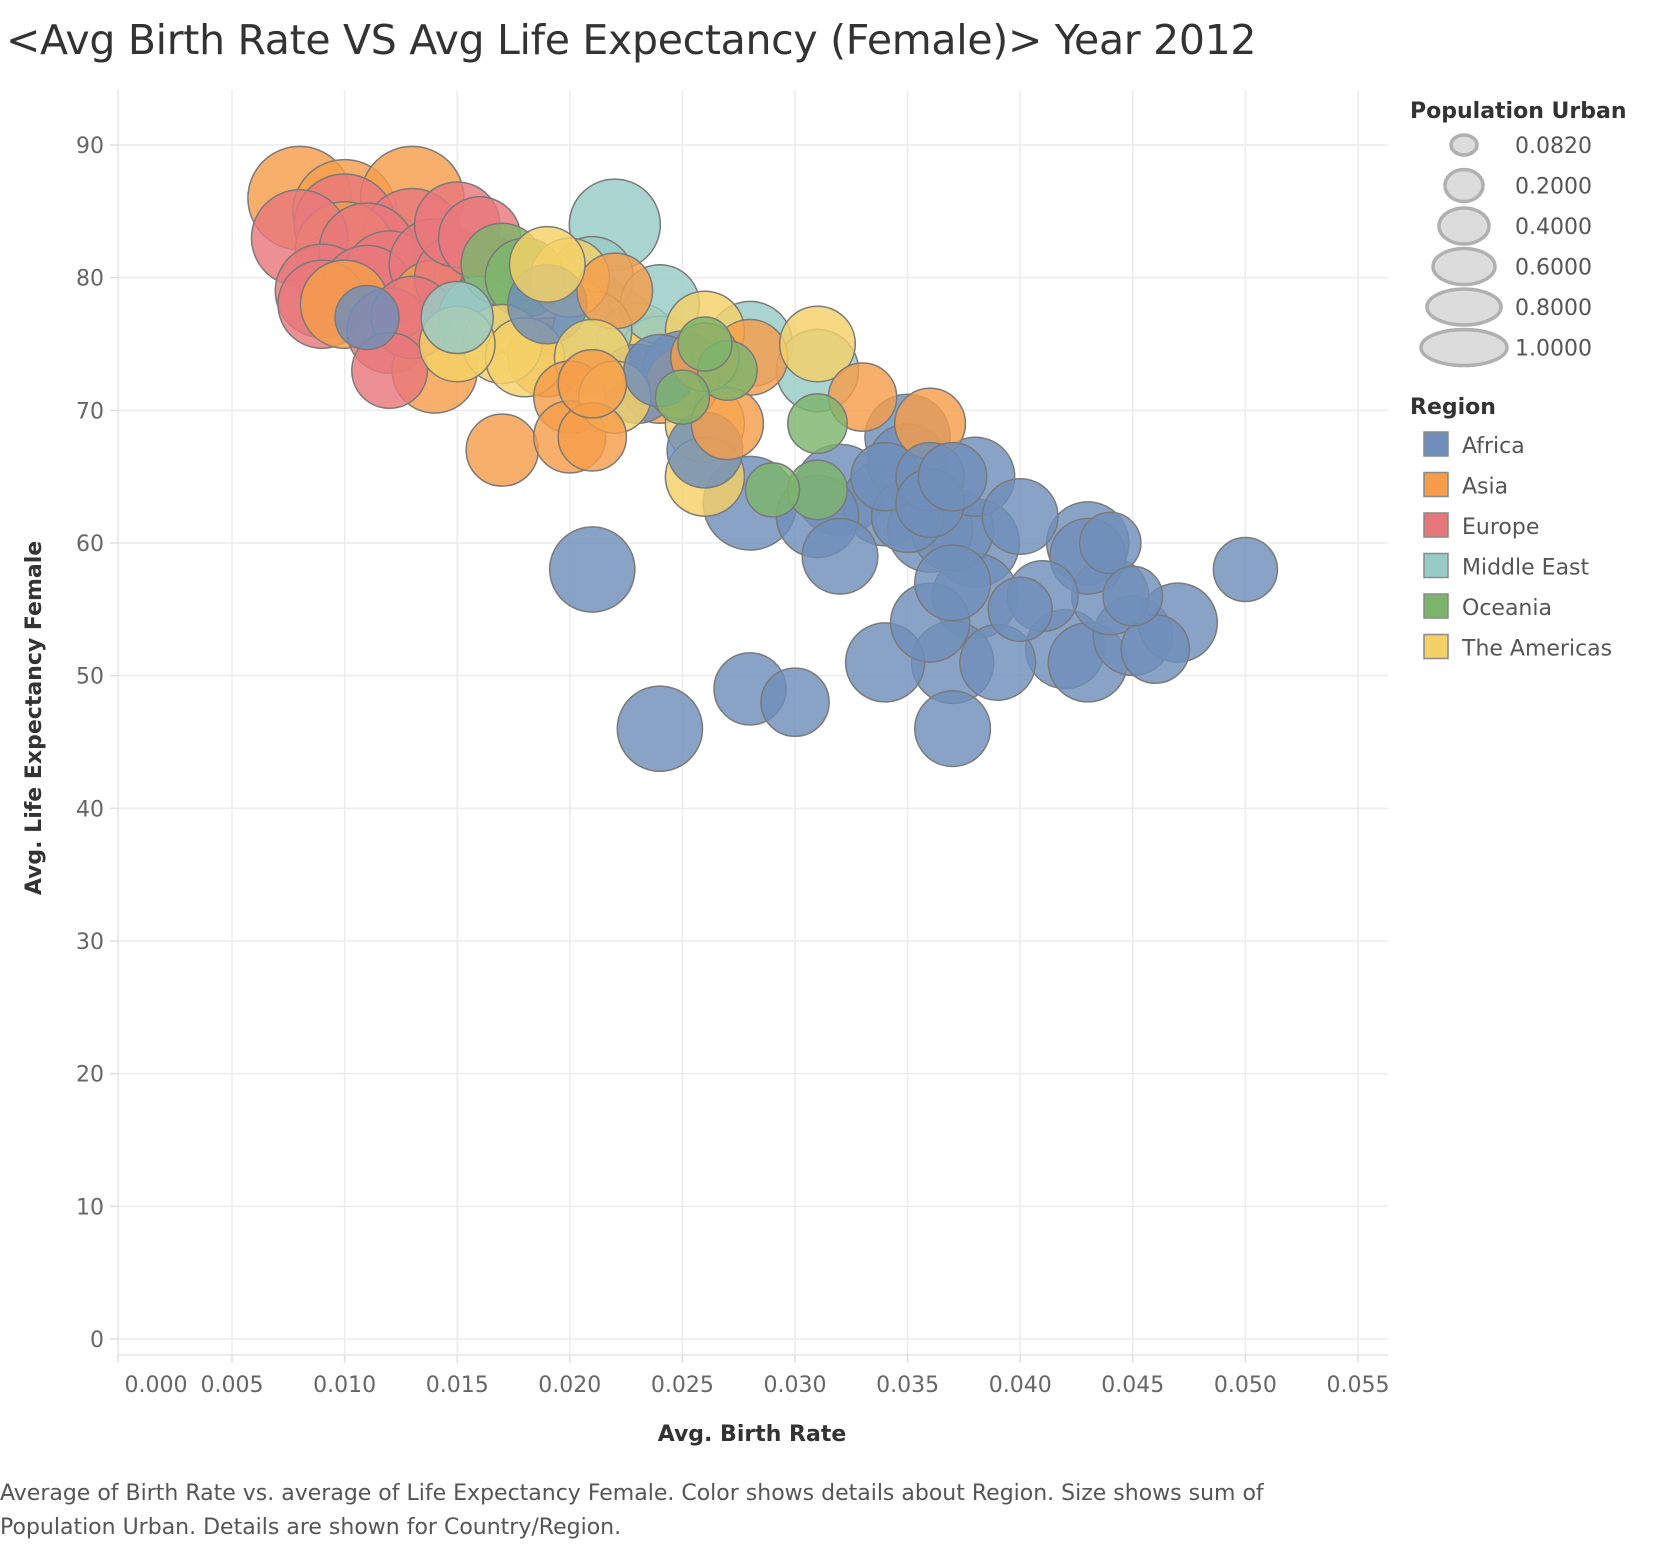 The image size is (1678, 1545). I want to click on x-axis-title: Avg. Birth Rate, so click(752, 1434).